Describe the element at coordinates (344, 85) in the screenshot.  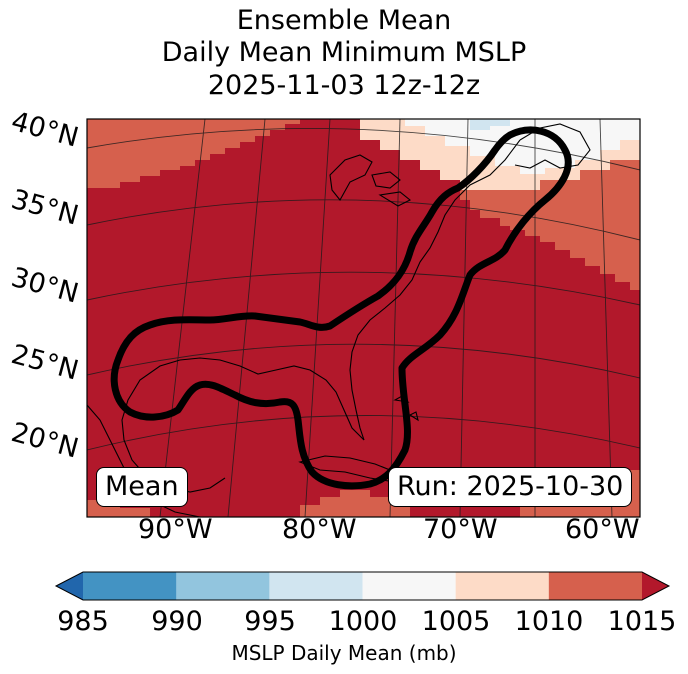
I see `title-line-3: 2025-11-03 12z-12z` at that location.